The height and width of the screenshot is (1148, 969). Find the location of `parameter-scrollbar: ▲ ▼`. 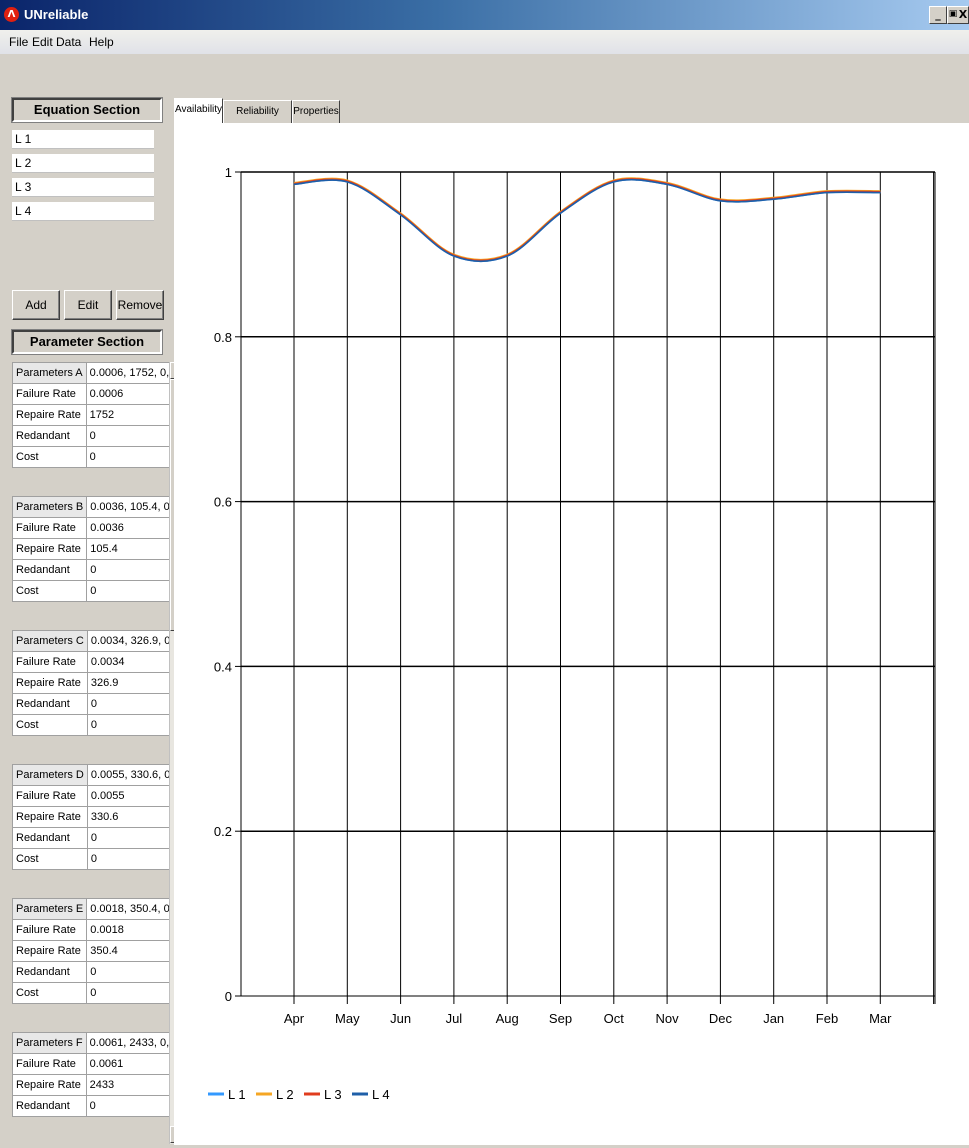

parameter-scrollbar: ▲ ▼ is located at coordinates (171, 753).